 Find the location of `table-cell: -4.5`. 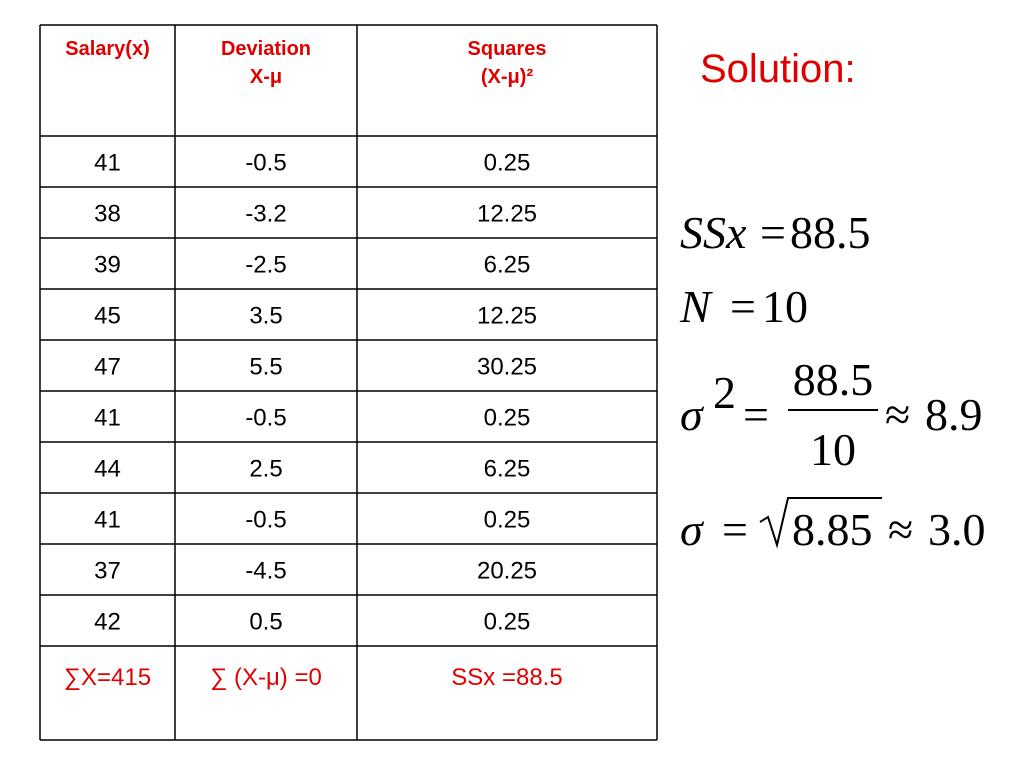

table-cell: -4.5 is located at coordinates (265, 571).